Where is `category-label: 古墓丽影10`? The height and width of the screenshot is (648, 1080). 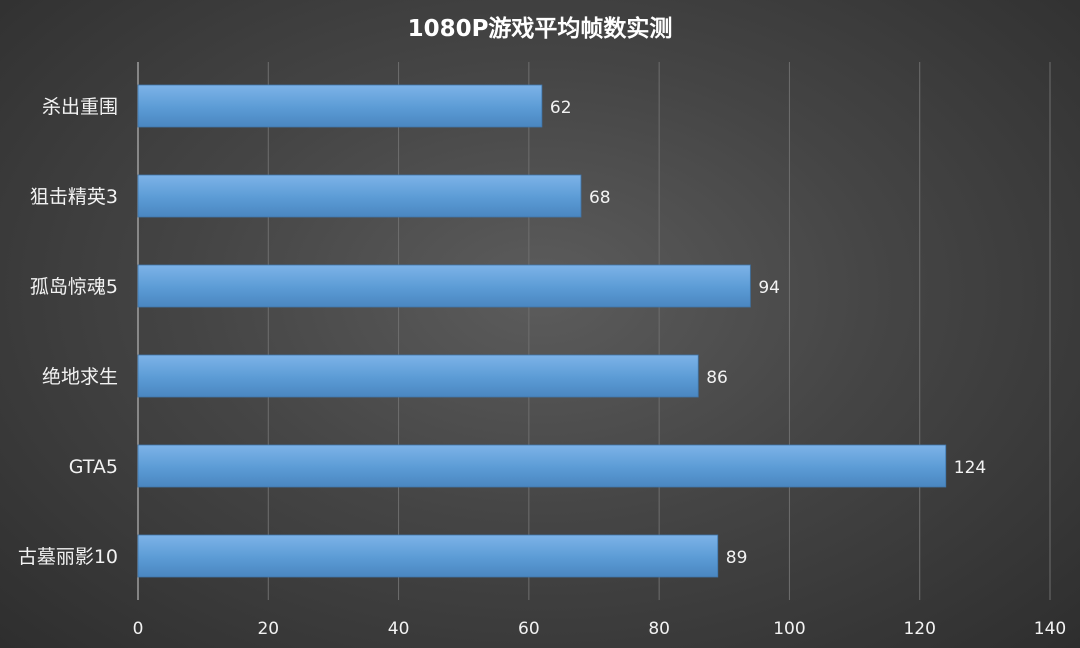 category-label: 古墓丽影10 is located at coordinates (68, 557).